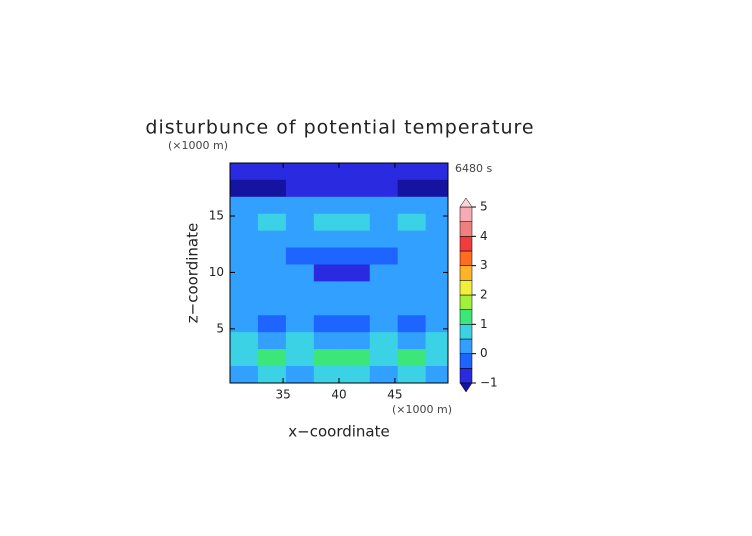 The width and height of the screenshot is (752, 536). What do you see at coordinates (193, 273) in the screenshot?
I see `y-axis-title: z−coordinate` at bounding box center [193, 273].